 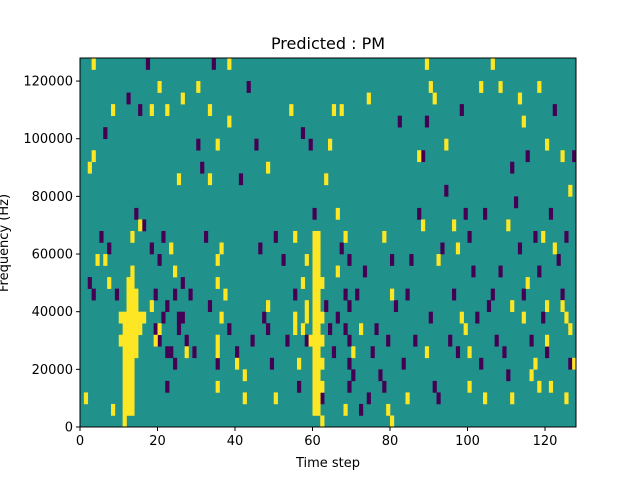 What do you see at coordinates (328, 43) in the screenshot?
I see `chart-title: Predicted : PM` at bounding box center [328, 43].